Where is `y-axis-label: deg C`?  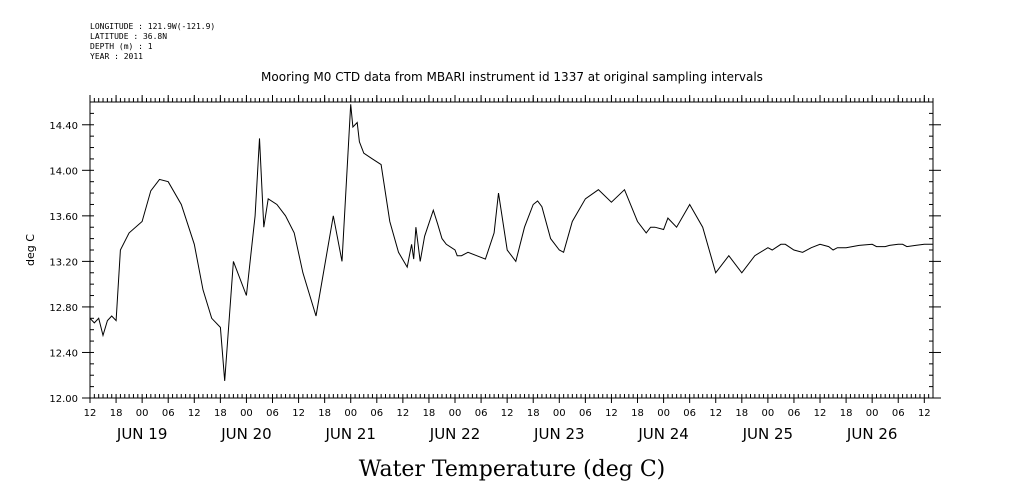 y-axis-label: deg C is located at coordinates (30, 250).